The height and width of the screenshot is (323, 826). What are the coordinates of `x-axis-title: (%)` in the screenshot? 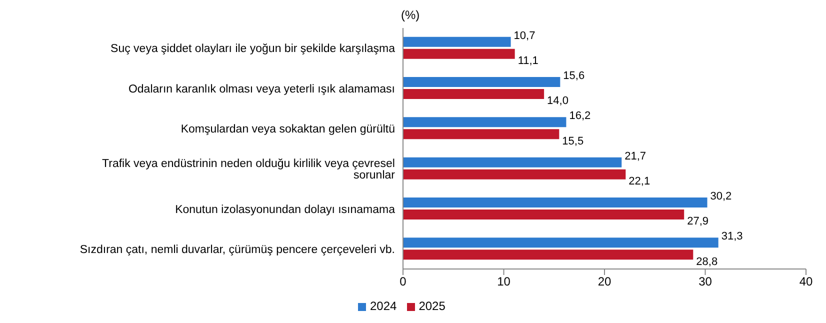 It's located at (410, 15).